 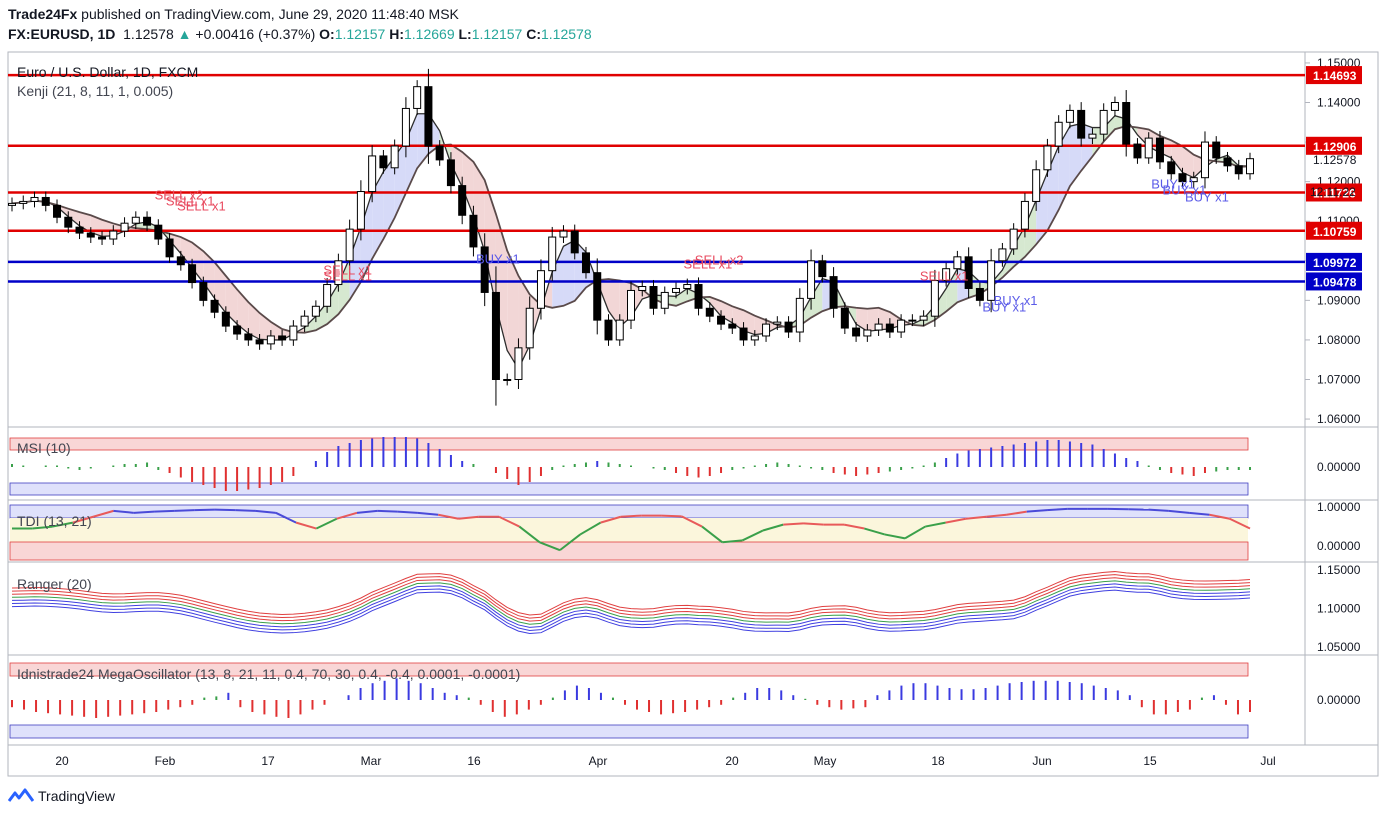 What do you see at coordinates (255, 34) in the screenshot?
I see `change: +0.00416 (+0.37%)` at bounding box center [255, 34].